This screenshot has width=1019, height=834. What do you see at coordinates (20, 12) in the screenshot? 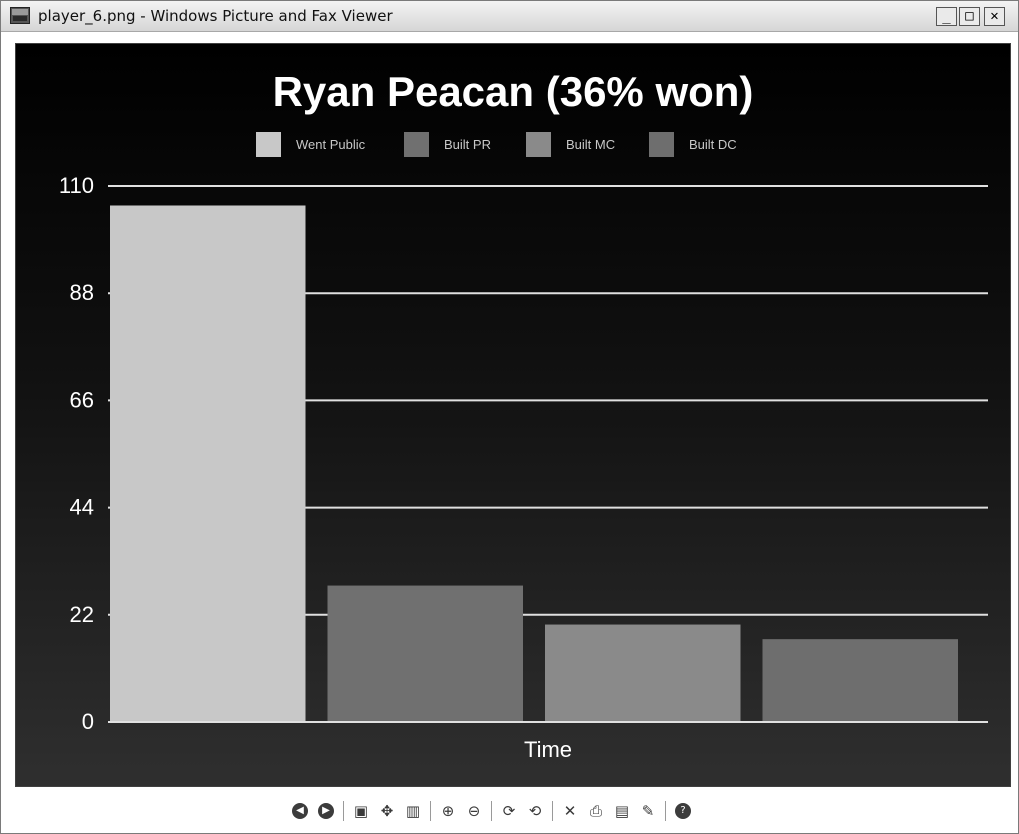
I see `app-icon-sky` at bounding box center [20, 12].